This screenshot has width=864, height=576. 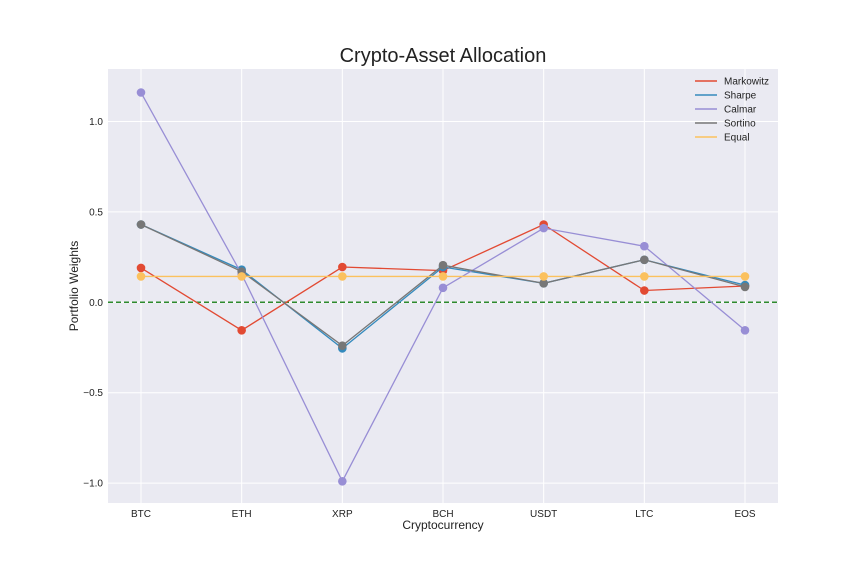 What do you see at coordinates (746, 82) in the screenshot?
I see `legend-label: Markowitz` at bounding box center [746, 82].